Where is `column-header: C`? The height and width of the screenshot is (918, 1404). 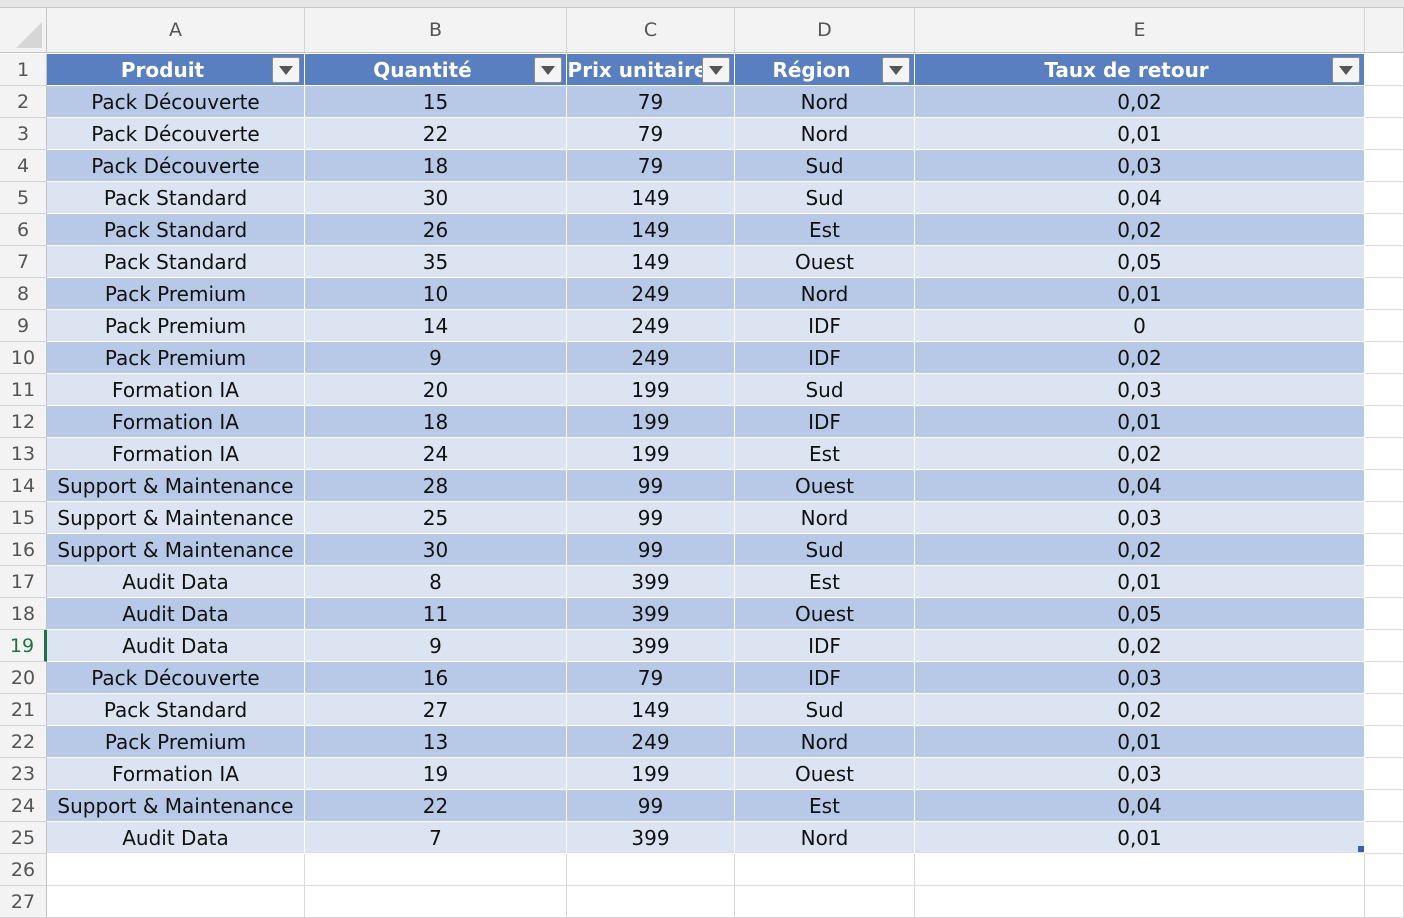 column-header: C is located at coordinates (651, 30).